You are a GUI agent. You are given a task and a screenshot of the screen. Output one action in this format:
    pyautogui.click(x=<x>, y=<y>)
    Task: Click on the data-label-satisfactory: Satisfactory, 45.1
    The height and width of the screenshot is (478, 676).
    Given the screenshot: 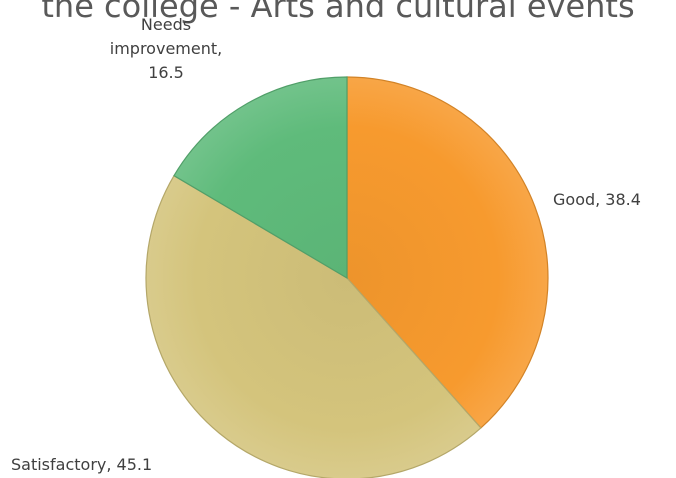 What is the action you would take?
    pyautogui.click(x=81, y=464)
    